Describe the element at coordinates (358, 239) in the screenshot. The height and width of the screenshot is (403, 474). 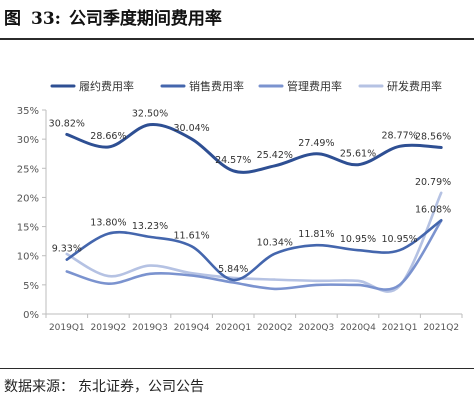
I see `data-label-s2-8: 10.95%` at that location.